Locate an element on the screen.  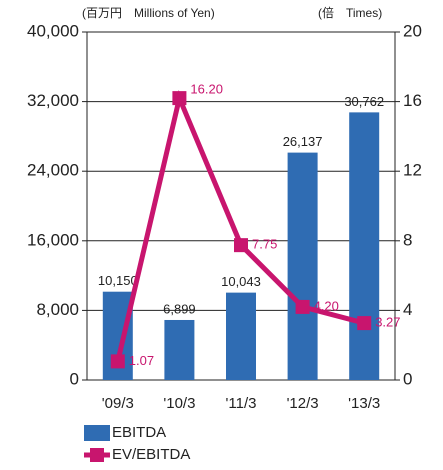
line-value-label: 16.20 is located at coordinates (206, 89).